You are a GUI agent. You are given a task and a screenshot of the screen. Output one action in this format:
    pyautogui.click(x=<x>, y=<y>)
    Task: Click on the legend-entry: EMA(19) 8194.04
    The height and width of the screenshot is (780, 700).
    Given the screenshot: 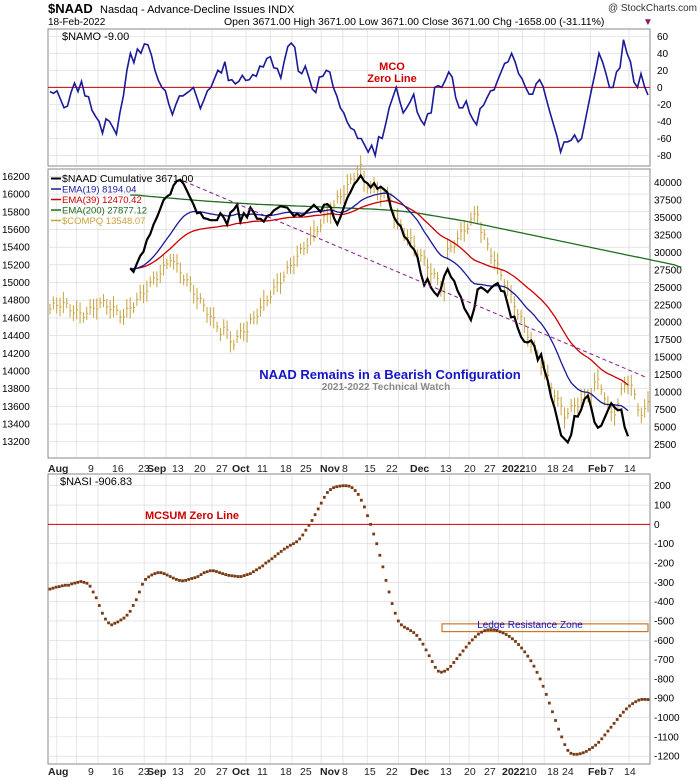 What is the action you would take?
    pyautogui.click(x=99, y=190)
    